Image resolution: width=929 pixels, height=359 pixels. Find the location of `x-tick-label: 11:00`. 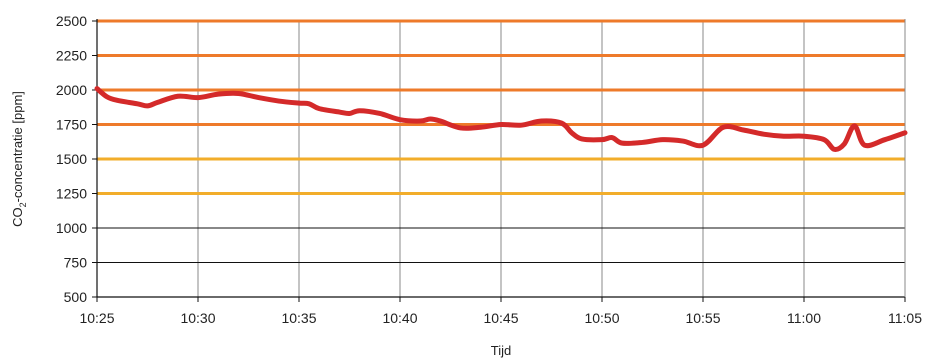

x-tick-label: 11:00 is located at coordinates (804, 318).